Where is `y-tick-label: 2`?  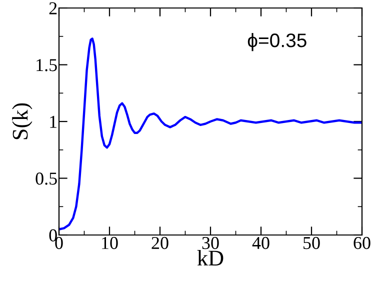 y-tick-label: 2 is located at coordinates (53, 8).